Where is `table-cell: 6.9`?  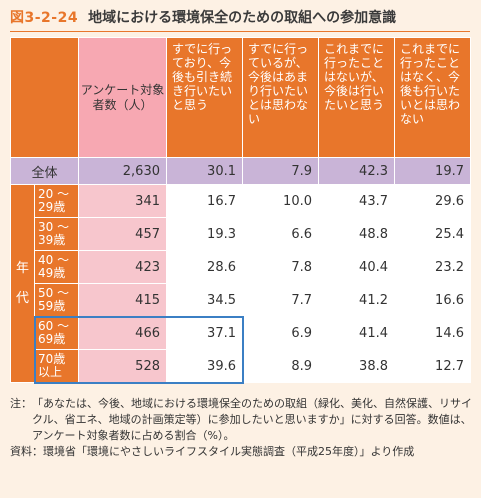
table-cell: 6.9 is located at coordinates (280, 333).